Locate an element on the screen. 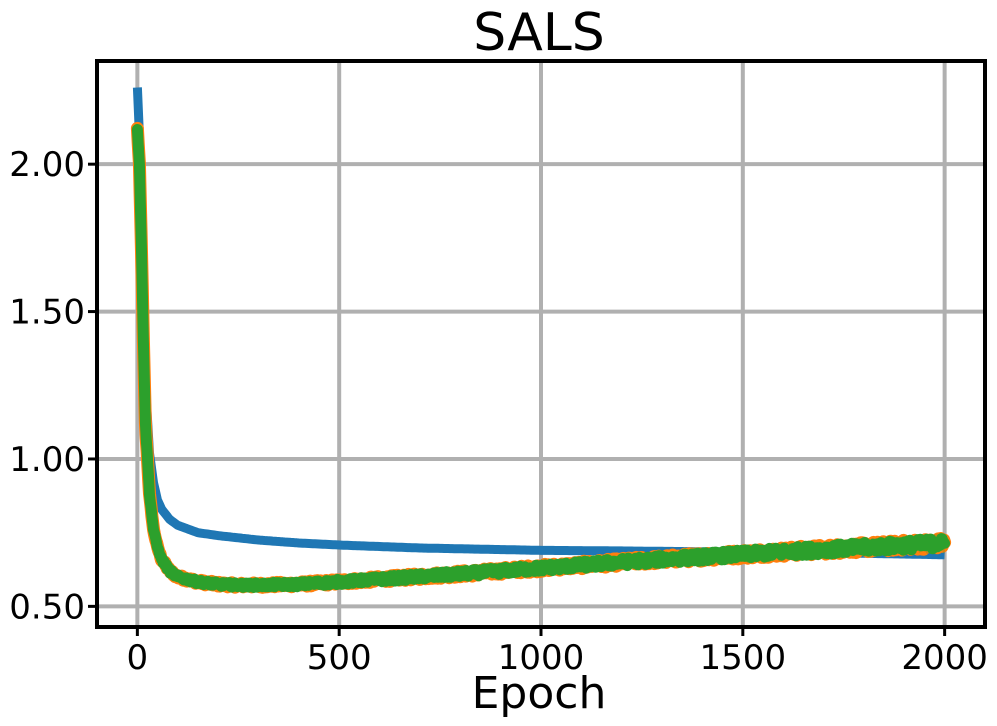 The image size is (997, 726). x-tick-label: 2000 is located at coordinates (944, 658).